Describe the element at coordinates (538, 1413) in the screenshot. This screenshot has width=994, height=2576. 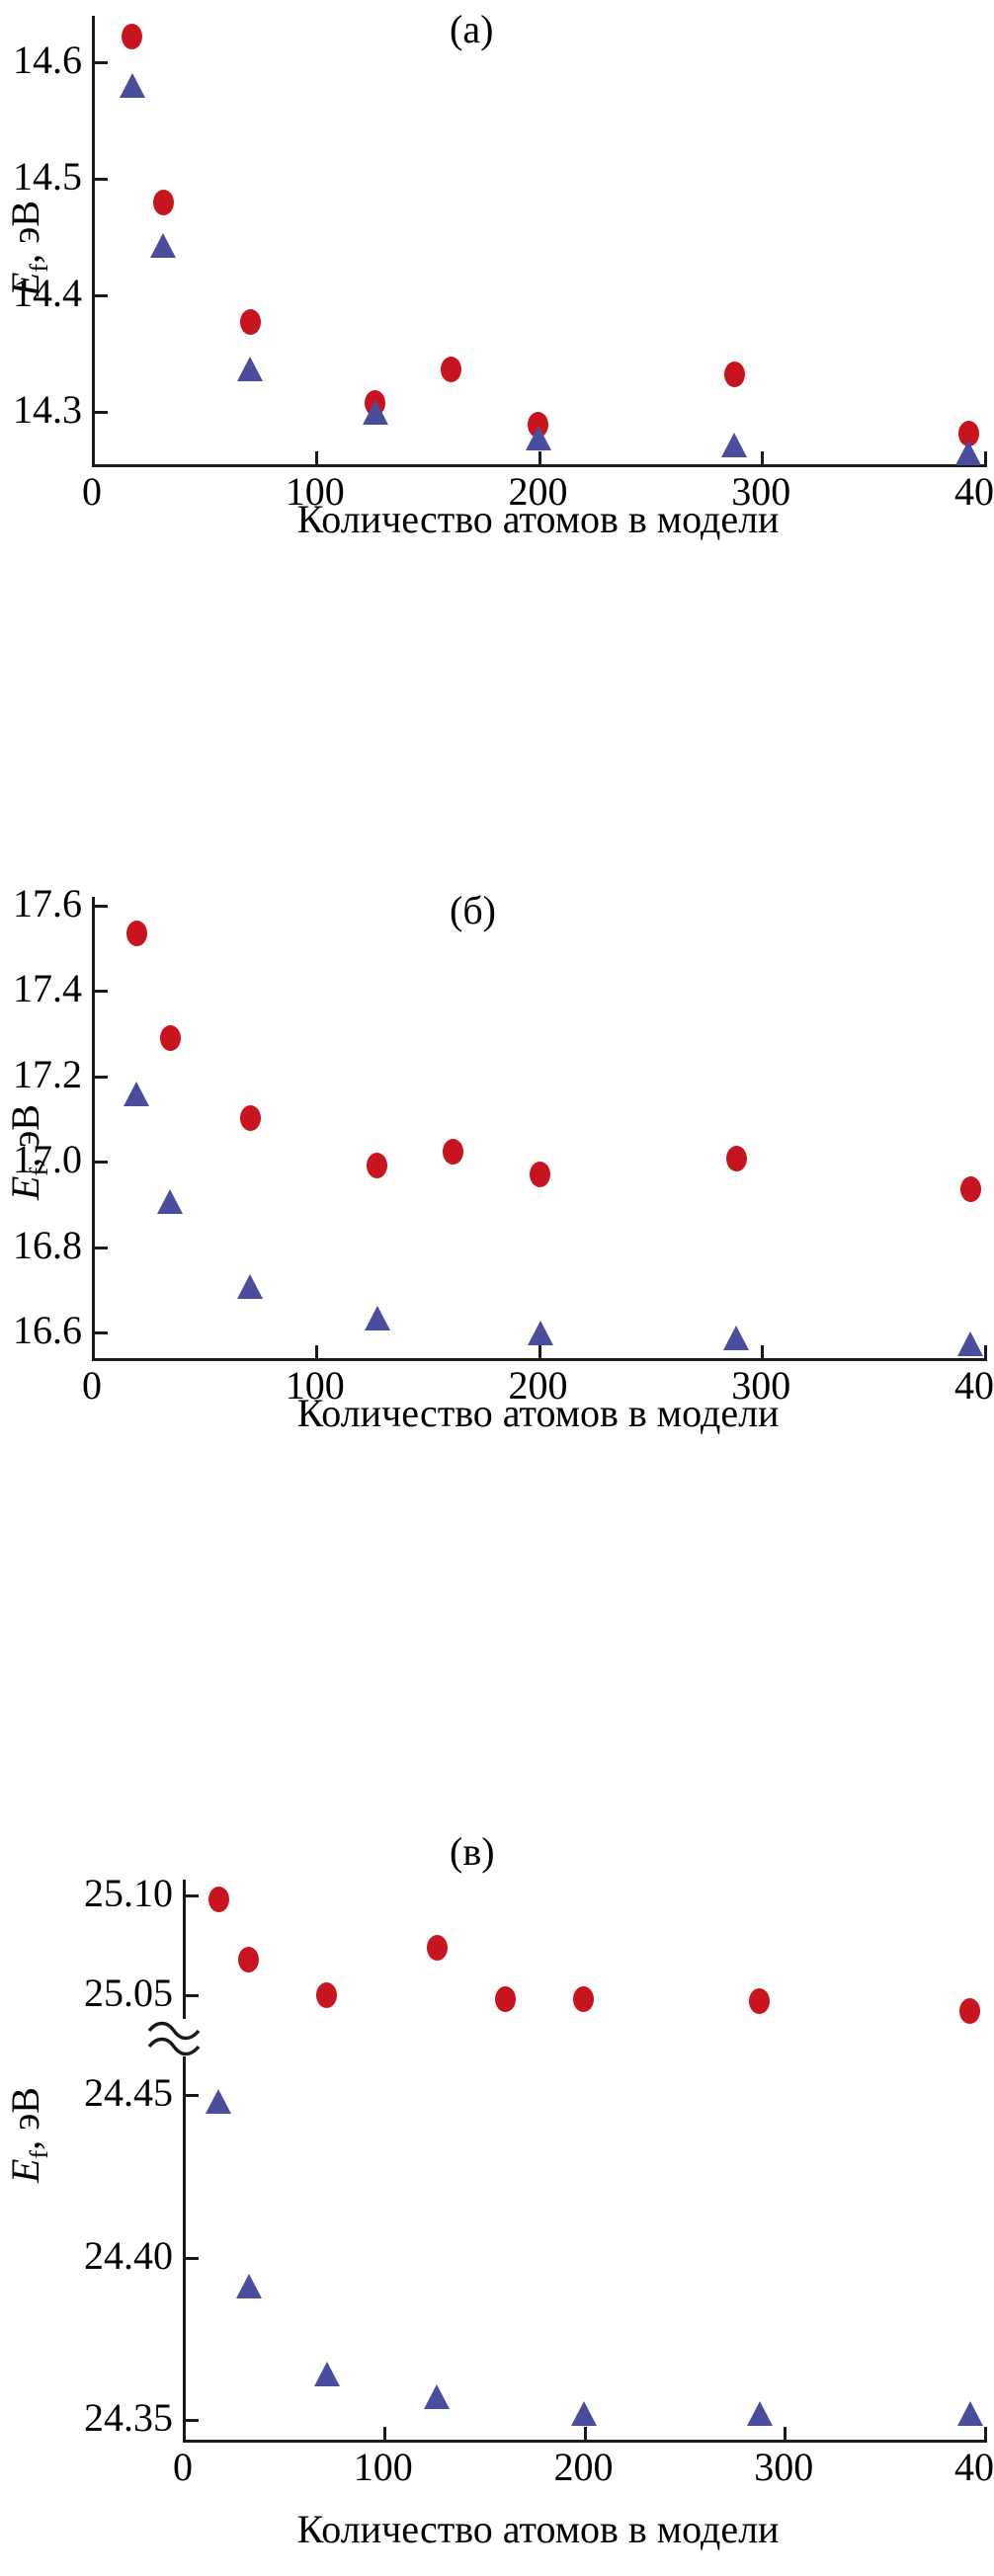
I see `x-axis-title-b: Количество атомов в модели` at that location.